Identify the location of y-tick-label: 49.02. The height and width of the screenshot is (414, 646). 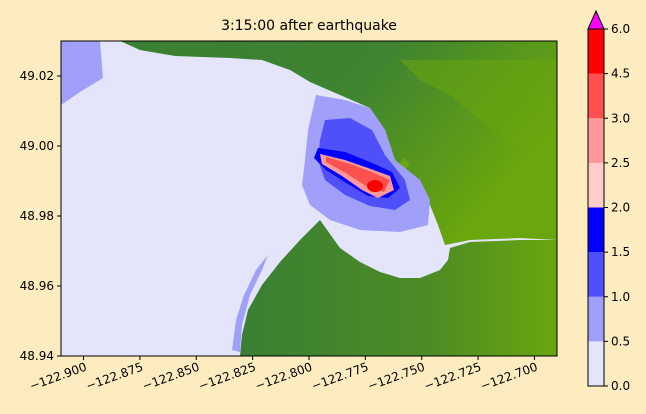
(37, 76).